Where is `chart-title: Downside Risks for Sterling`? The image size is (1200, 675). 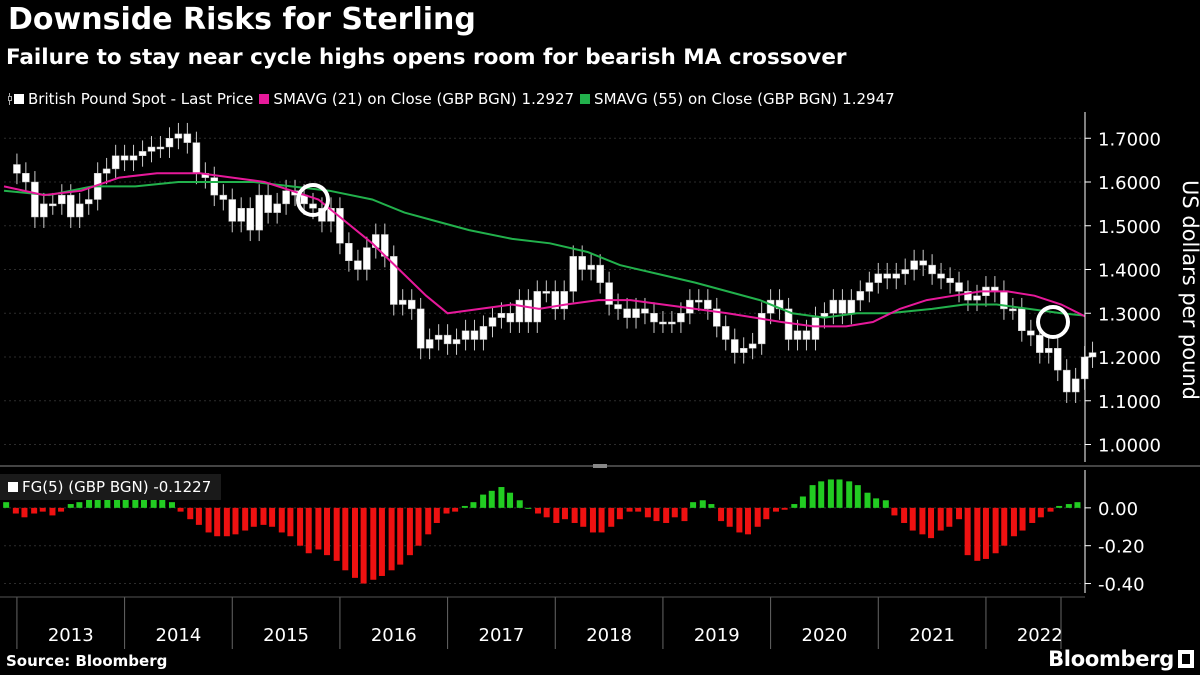 chart-title: Downside Risks for Sterling is located at coordinates (242, 19).